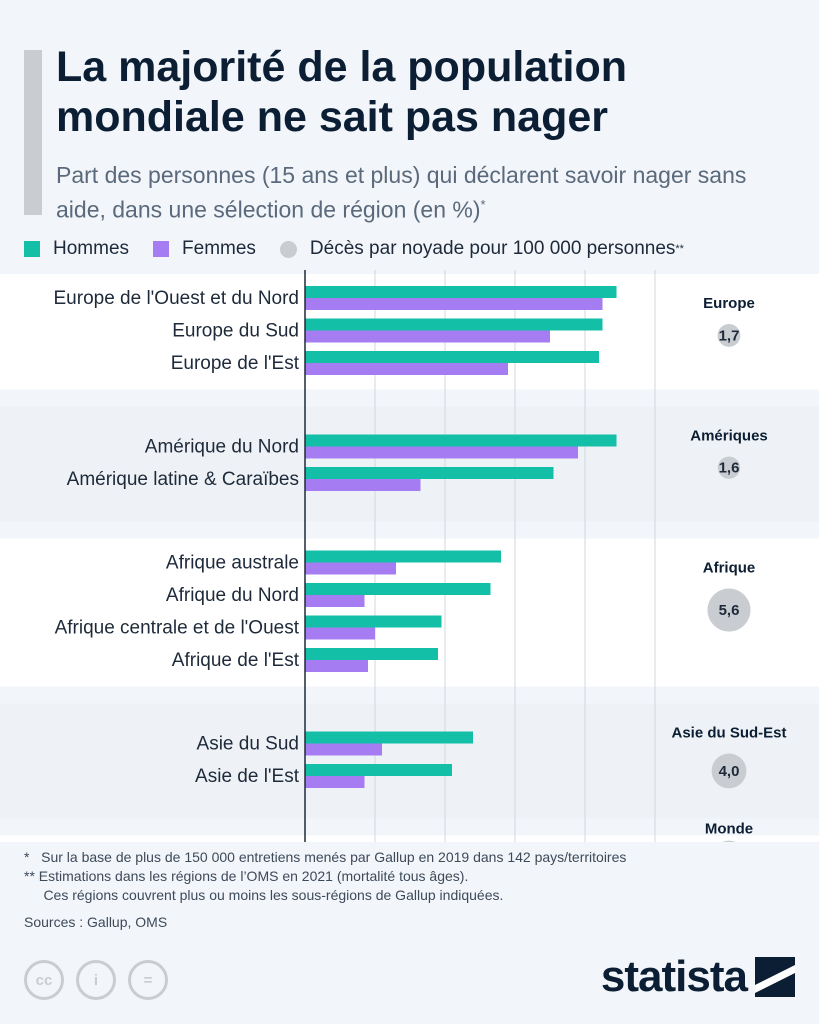  I want to click on category-label: Afrique australe, so click(232, 563).